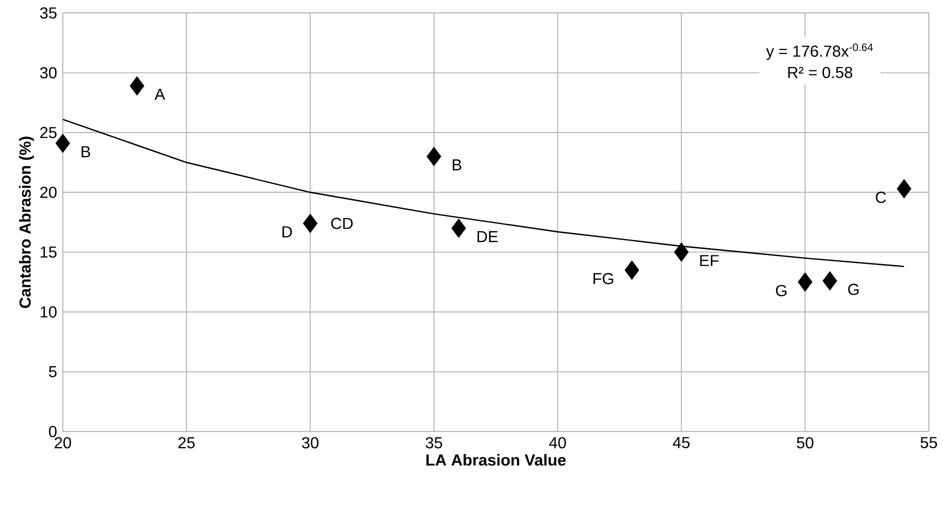 This screenshot has width=943, height=505. I want to click on y-tick-label: 0, so click(52, 432).